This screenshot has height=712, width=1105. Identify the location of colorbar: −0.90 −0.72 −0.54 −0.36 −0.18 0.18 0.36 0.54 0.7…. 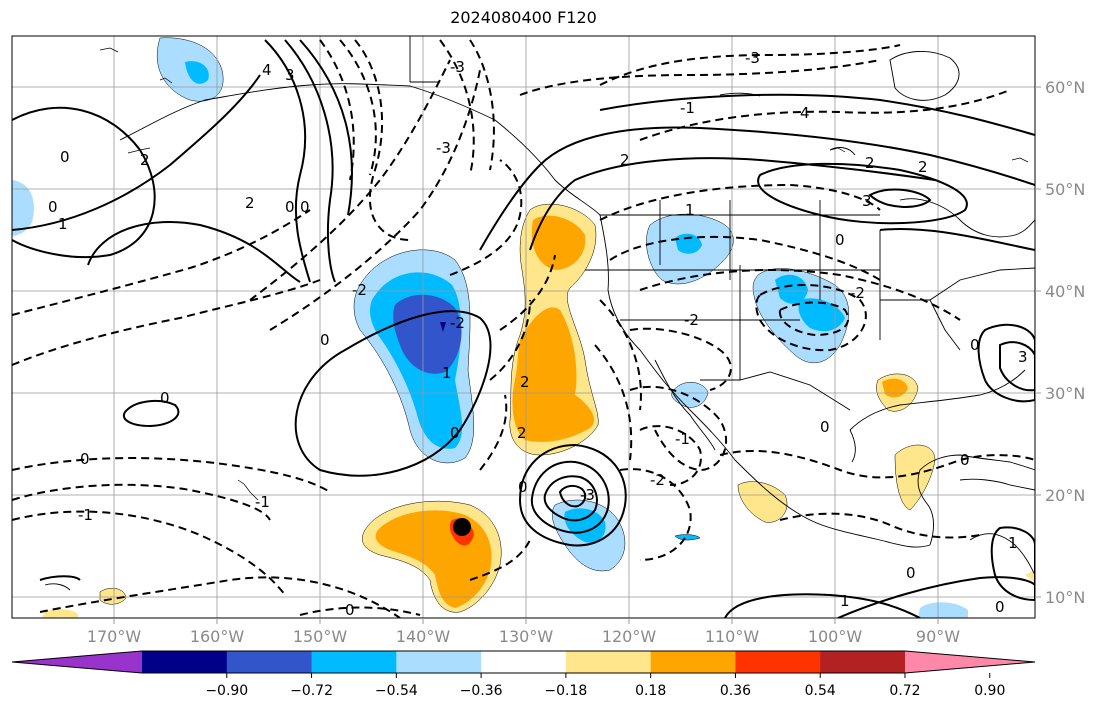
(523, 674).